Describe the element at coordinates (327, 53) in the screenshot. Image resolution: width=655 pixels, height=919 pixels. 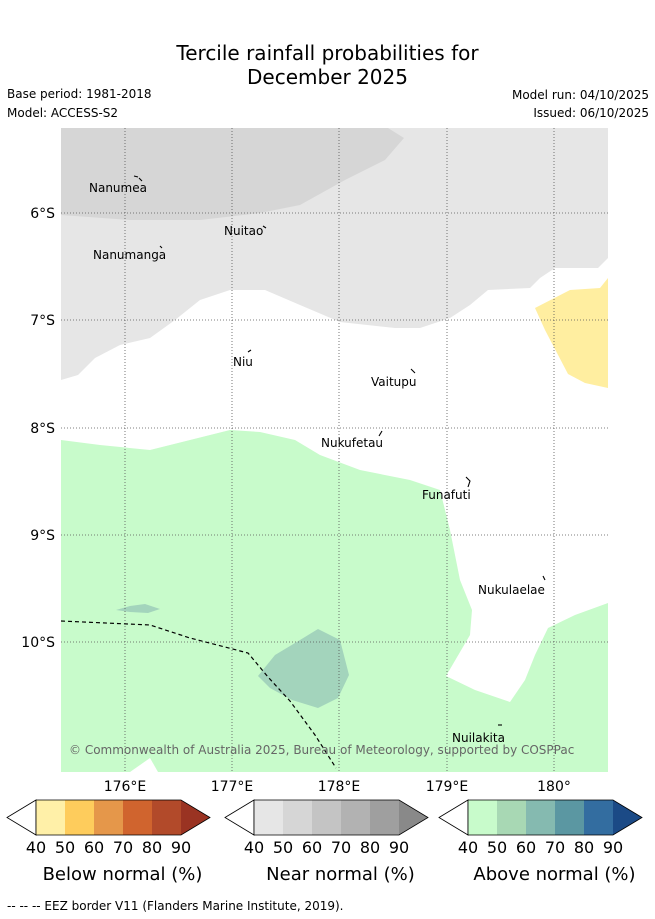
I see `map-title-line1: Tercile rainfall probabilities for` at that location.